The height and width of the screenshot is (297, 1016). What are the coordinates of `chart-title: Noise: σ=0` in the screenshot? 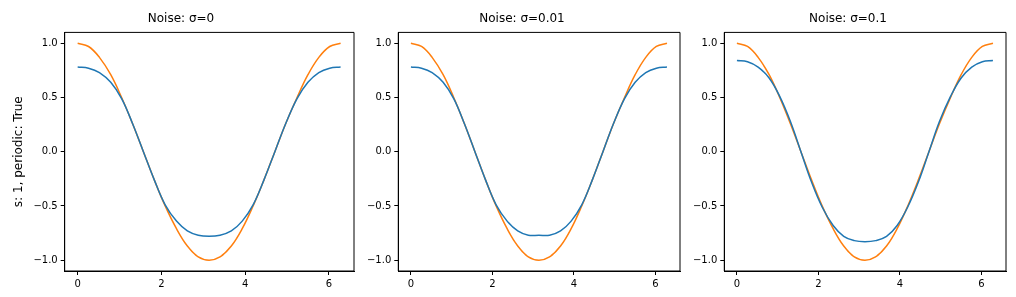 It's located at (181, 18).